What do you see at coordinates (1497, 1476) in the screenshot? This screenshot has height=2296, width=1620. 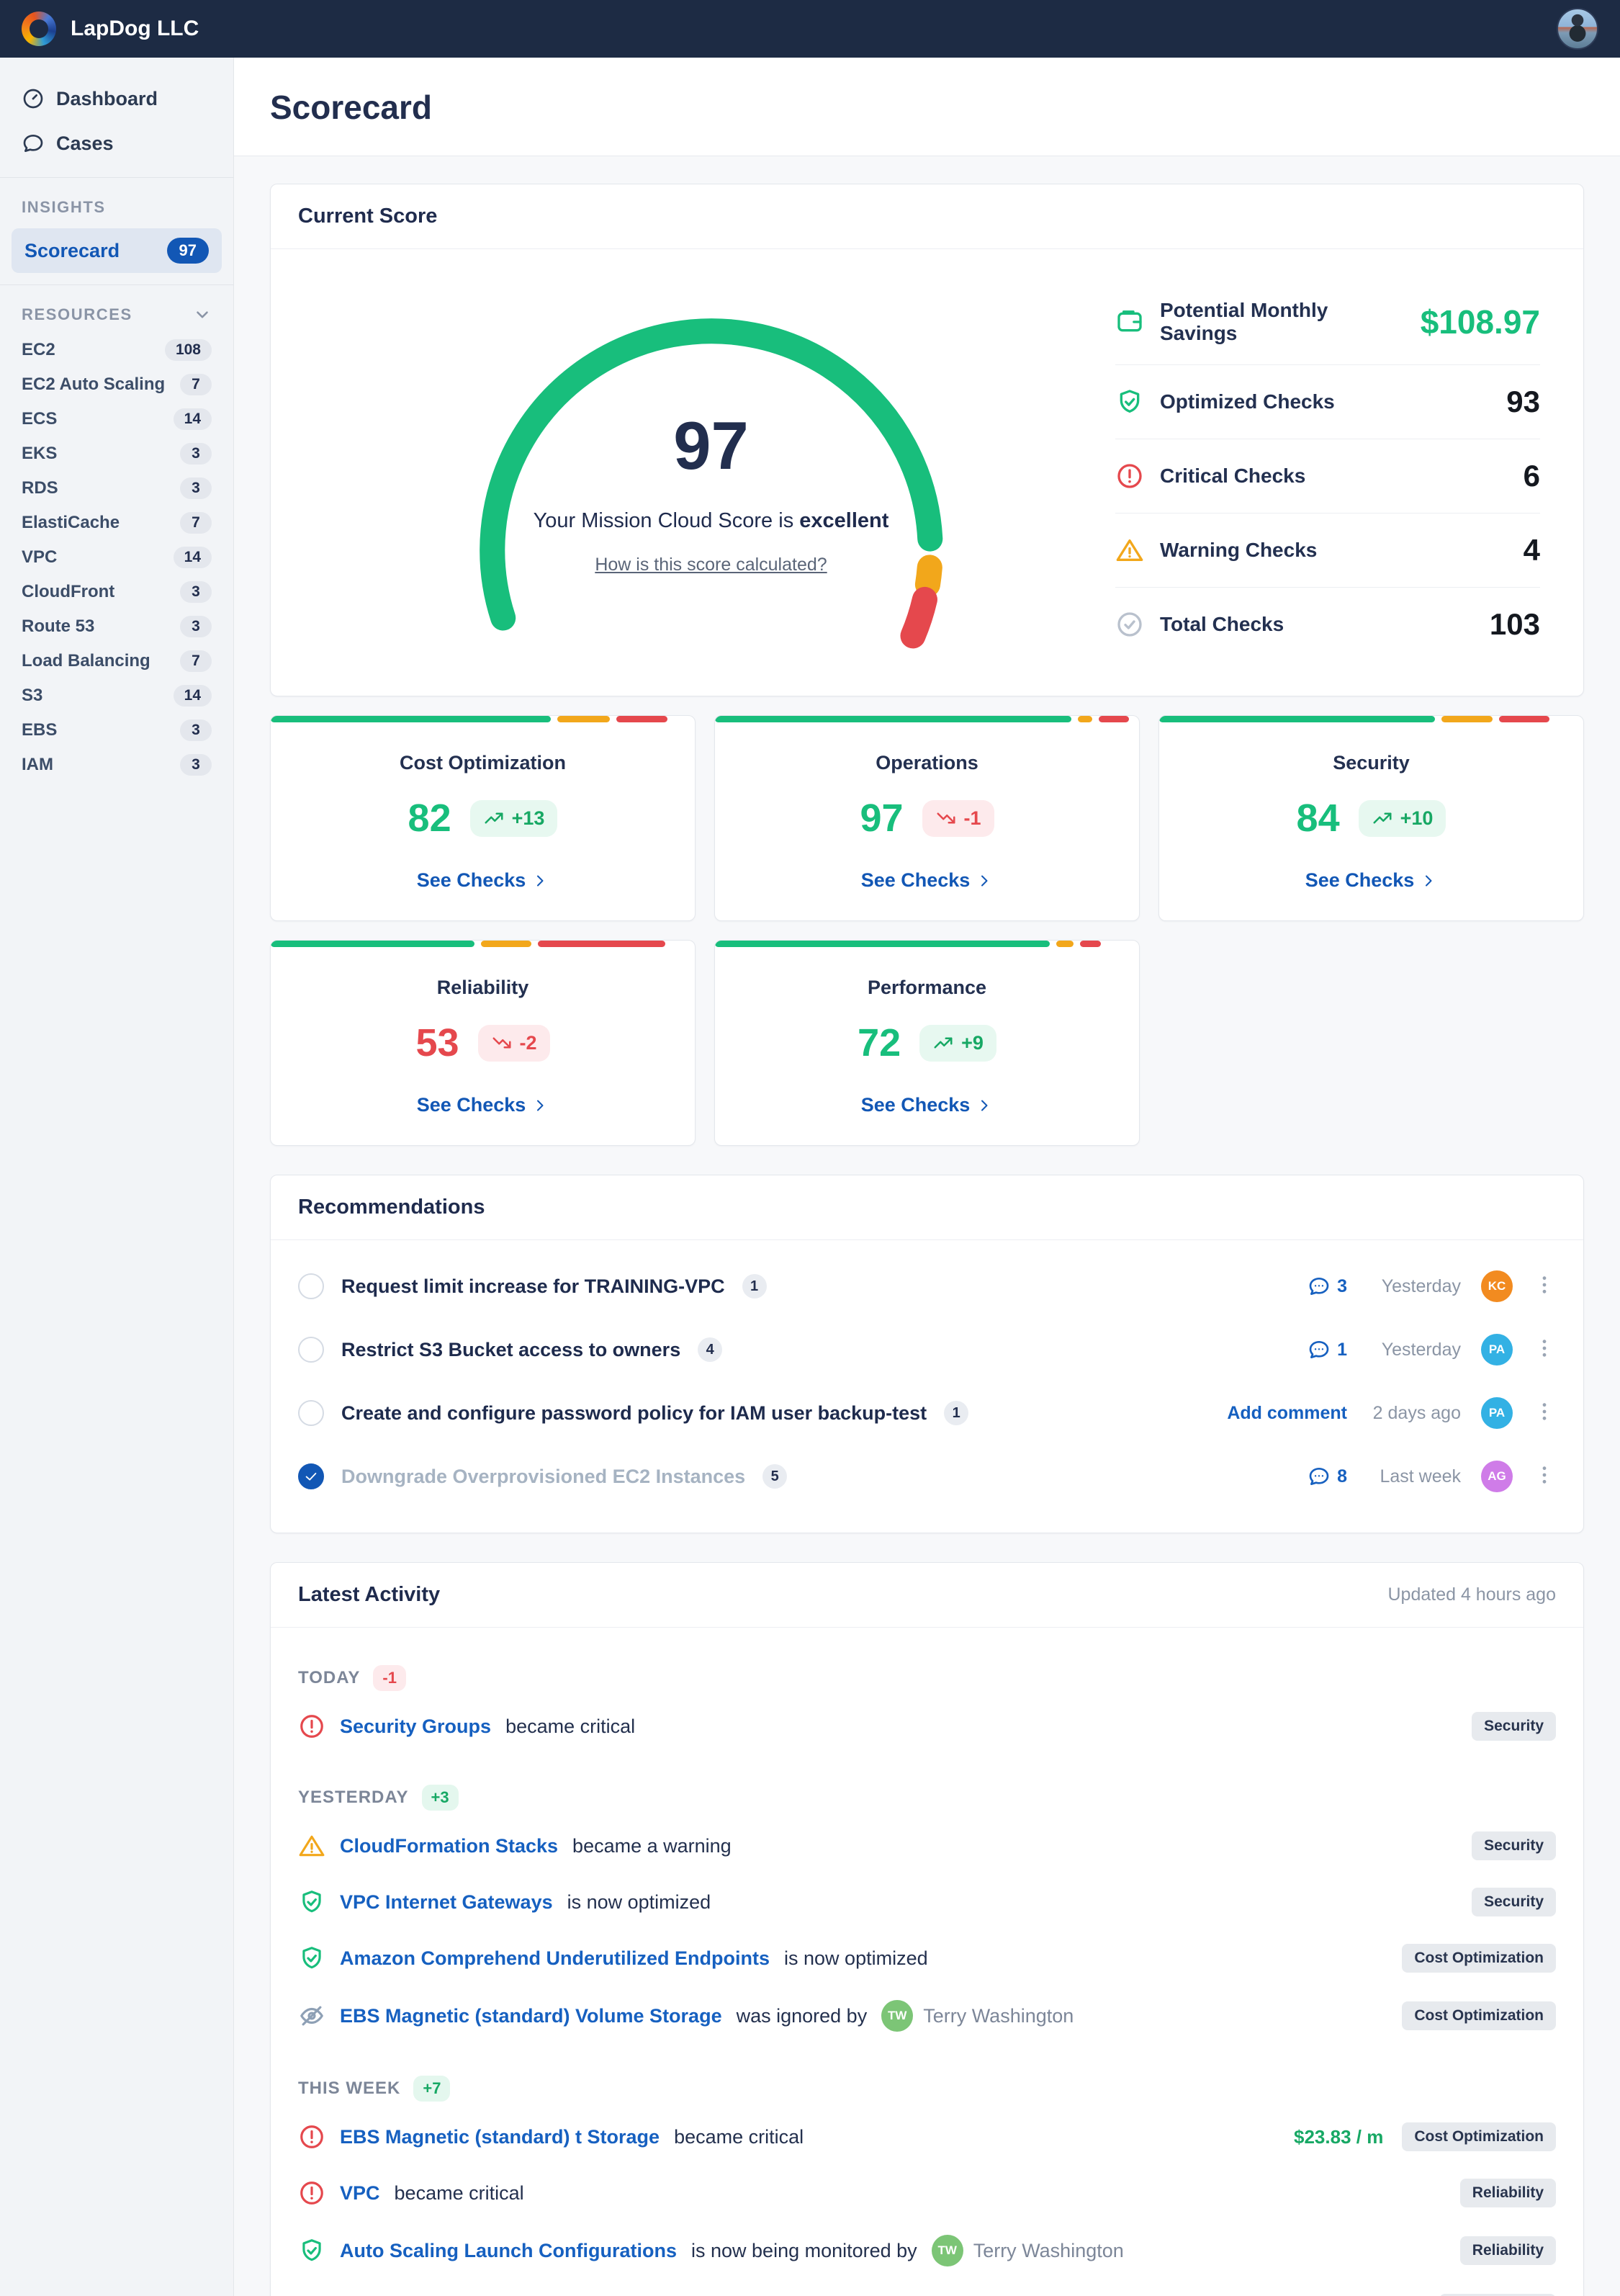 I see `assignee-avatar: AG` at bounding box center [1497, 1476].